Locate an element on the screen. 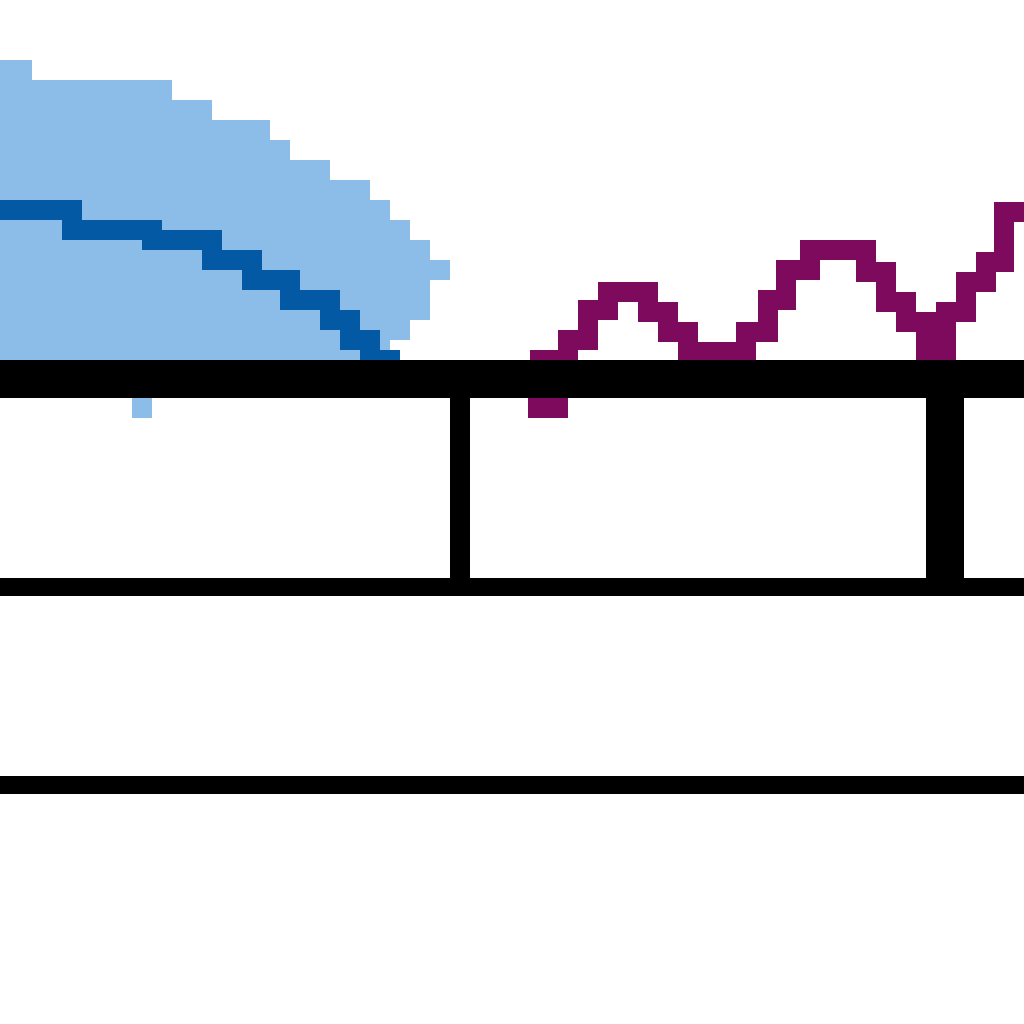 This screenshot has height=1024, width=1024. right-divider is located at coordinates (945, 488).